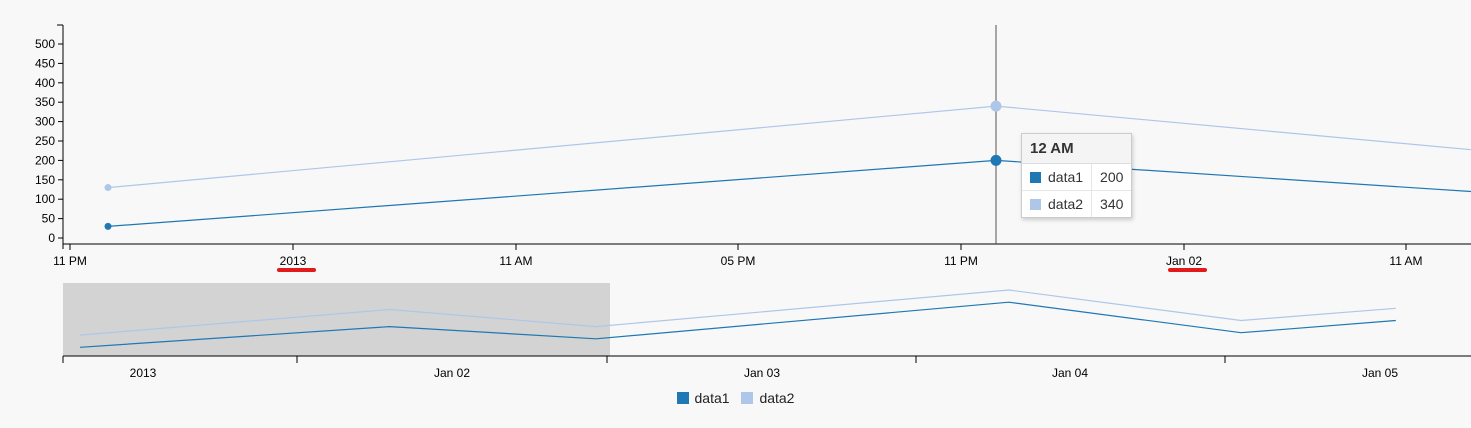 The image size is (1471, 428). What do you see at coordinates (49, 219) in the screenshot?
I see `y-tick-label: 50` at bounding box center [49, 219].